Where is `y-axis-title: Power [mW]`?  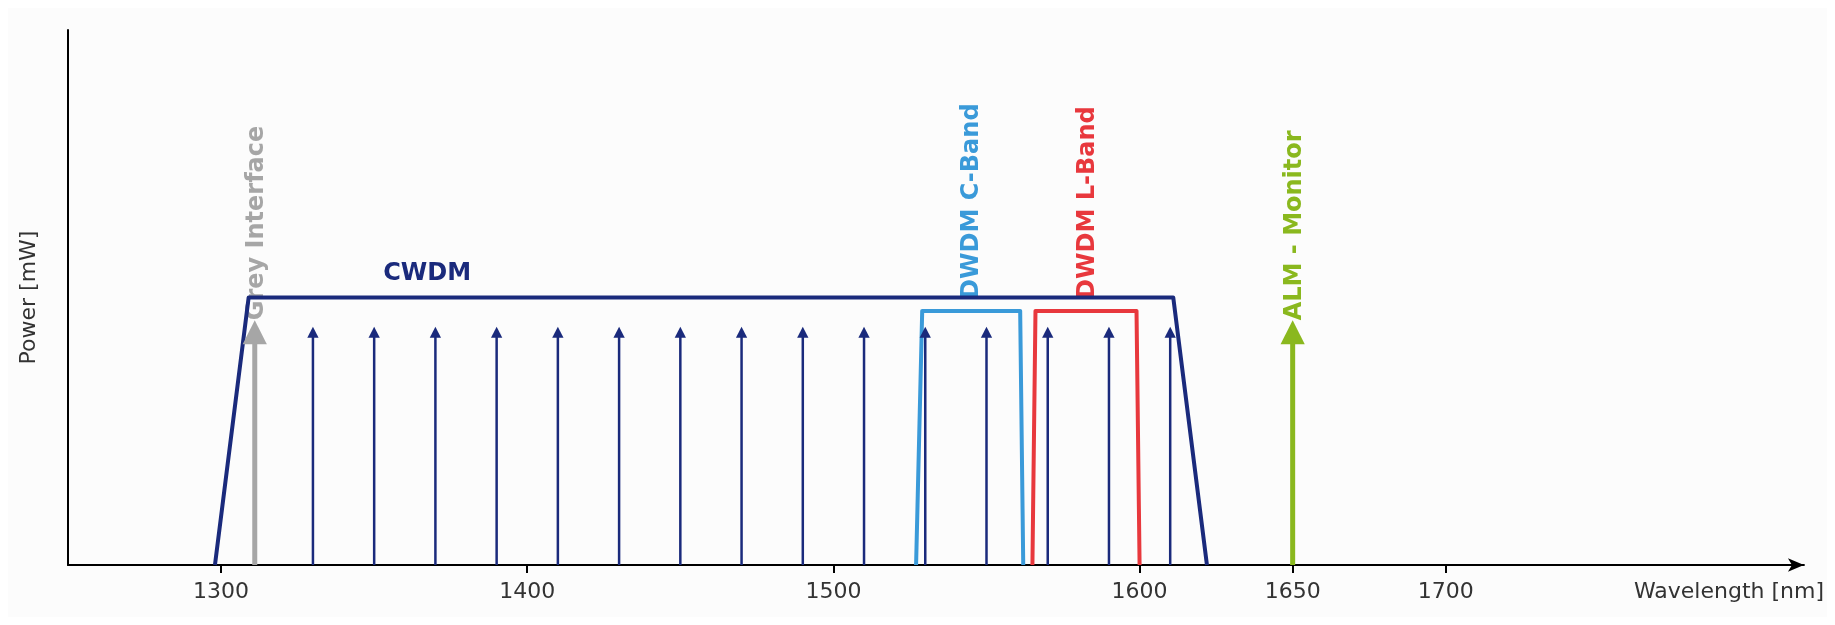
y-axis-title: Power [mW] is located at coordinates (27, 297).